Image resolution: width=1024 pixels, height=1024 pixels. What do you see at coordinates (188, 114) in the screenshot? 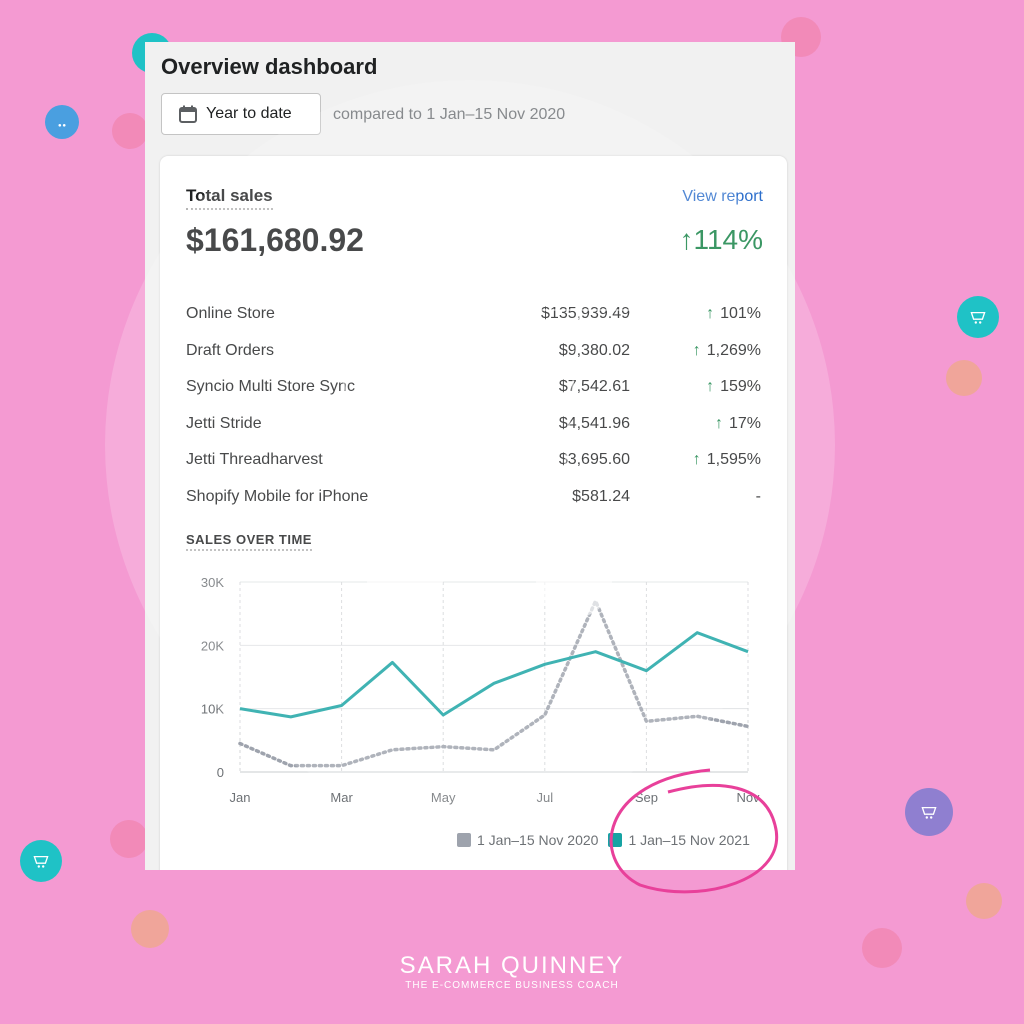
I see `calendar-icon` at bounding box center [188, 114].